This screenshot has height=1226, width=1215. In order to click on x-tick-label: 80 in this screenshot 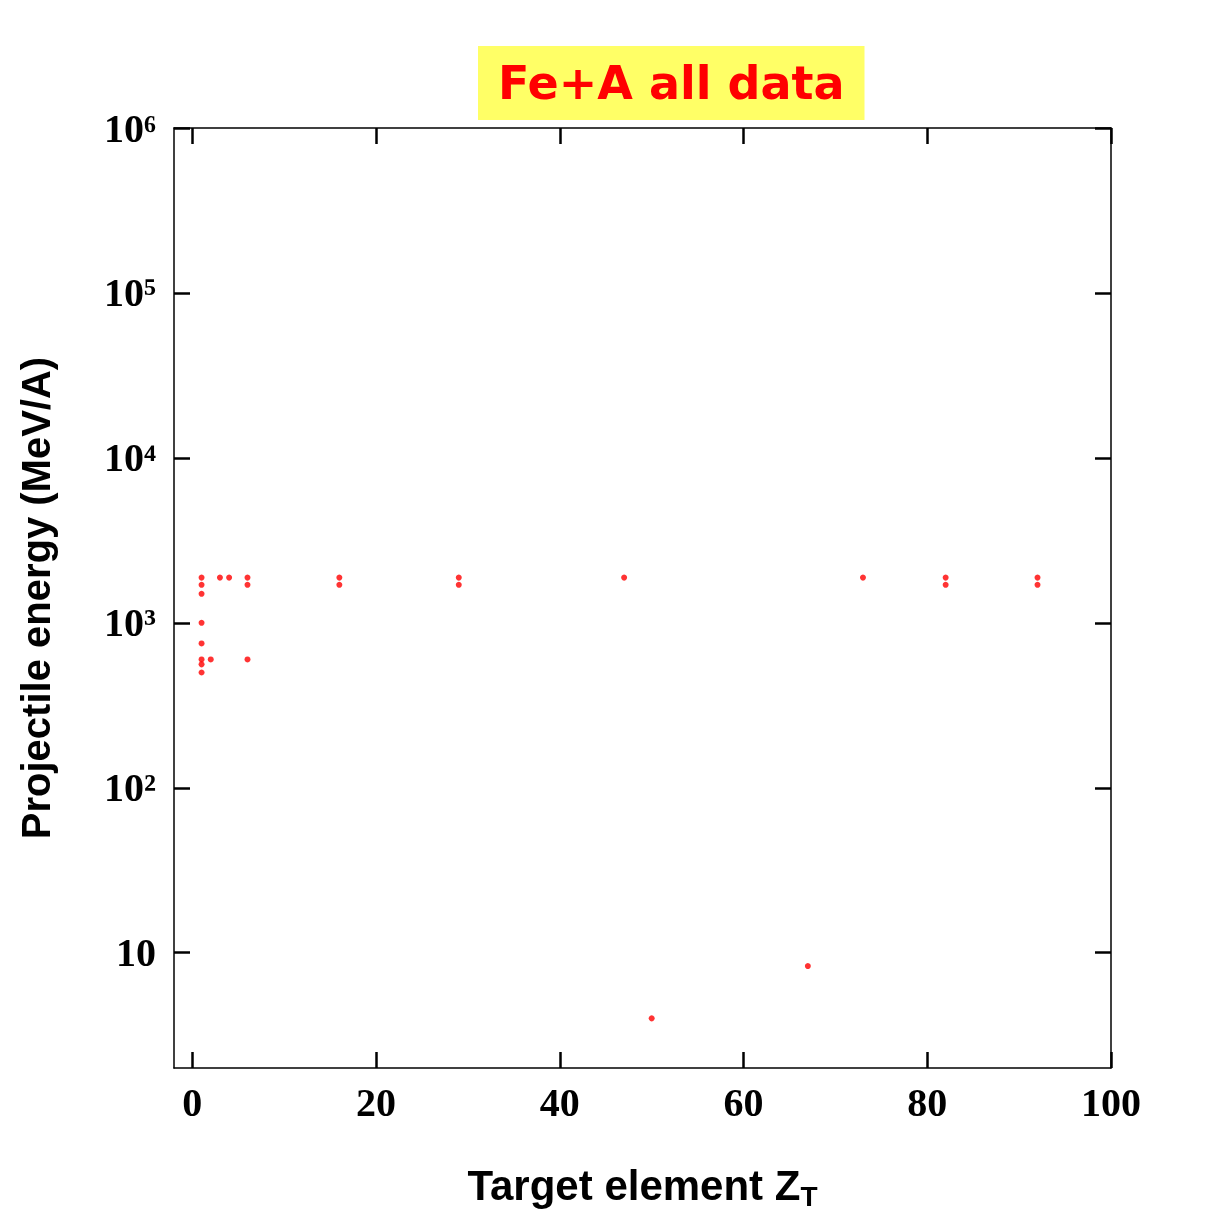, I will do `click(927, 1102)`.